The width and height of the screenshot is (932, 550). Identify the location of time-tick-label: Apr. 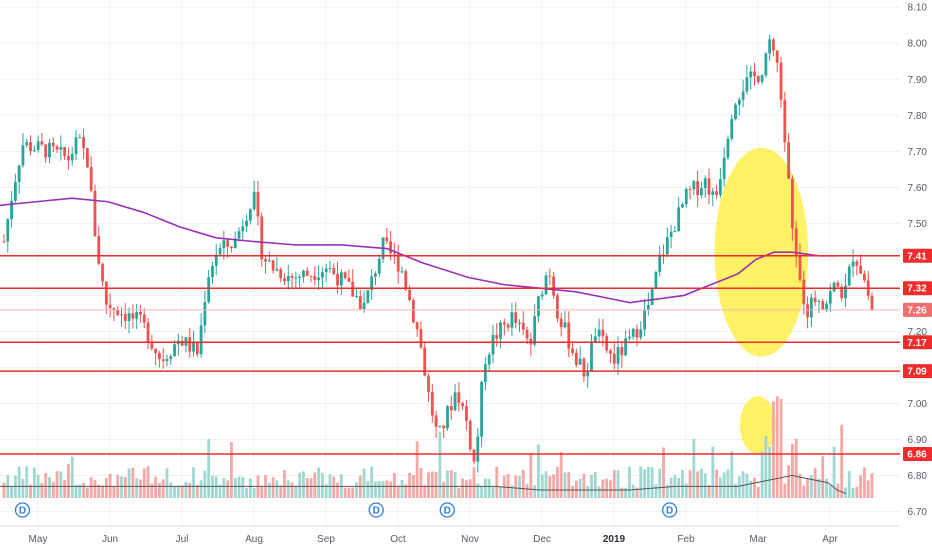
(830, 539).